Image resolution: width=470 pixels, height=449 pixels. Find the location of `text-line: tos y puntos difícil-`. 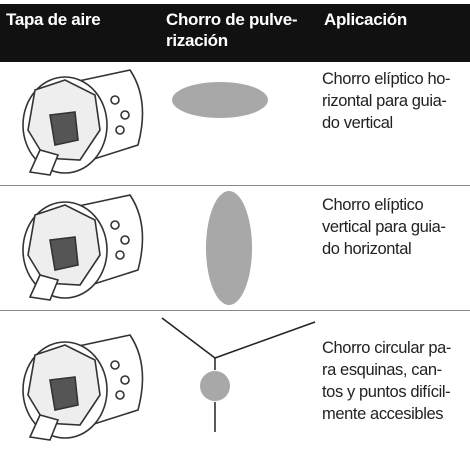

text-line: tos y puntos difícil- is located at coordinates (386, 392).